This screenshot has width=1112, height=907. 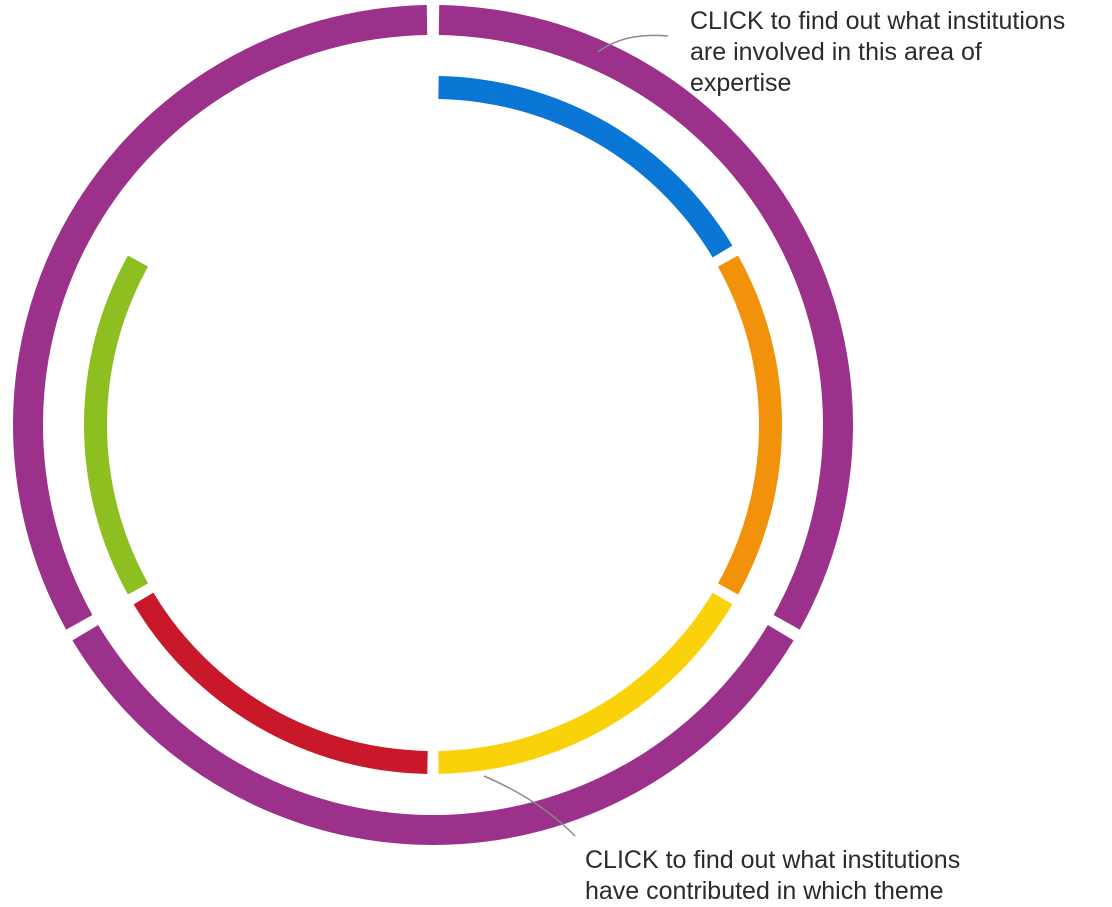 I want to click on ring-segment-inner-red, so click(x=280, y=683).